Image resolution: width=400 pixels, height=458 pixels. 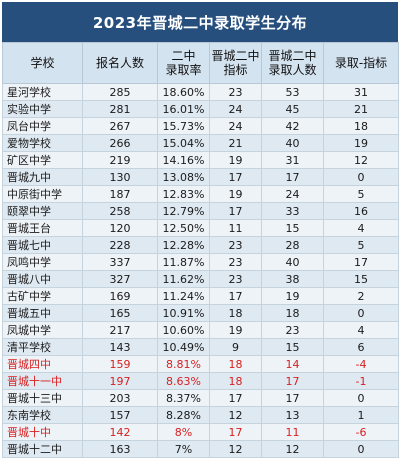 What do you see at coordinates (361, 143) in the screenshot?
I see `cell-diff: 19` at bounding box center [361, 143].